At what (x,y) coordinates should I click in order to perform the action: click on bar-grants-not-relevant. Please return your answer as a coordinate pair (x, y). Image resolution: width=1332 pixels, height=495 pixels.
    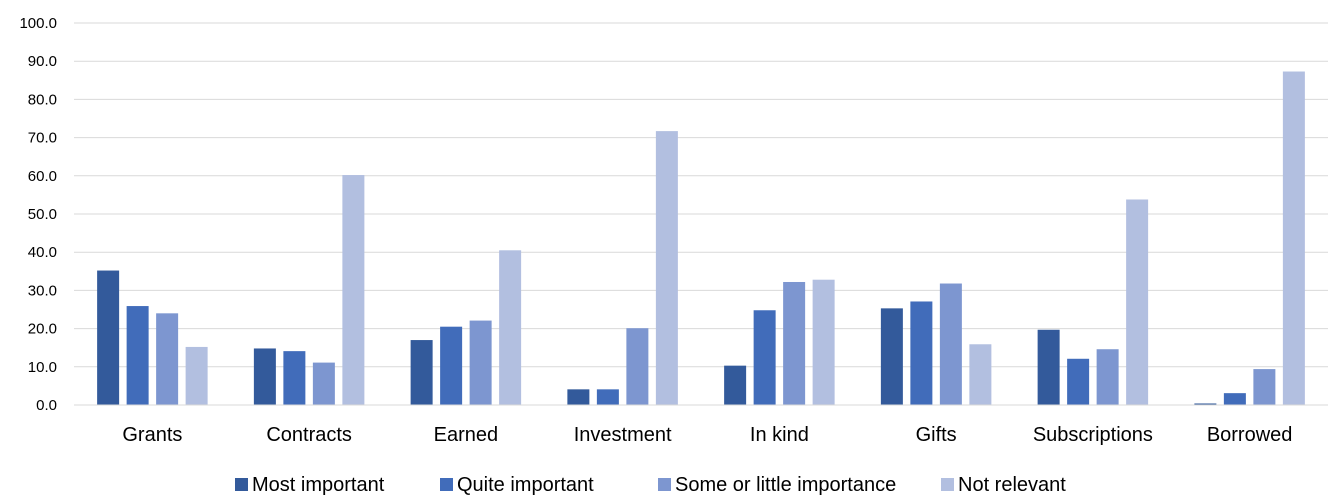
    Looking at the image, I should click on (196, 375).